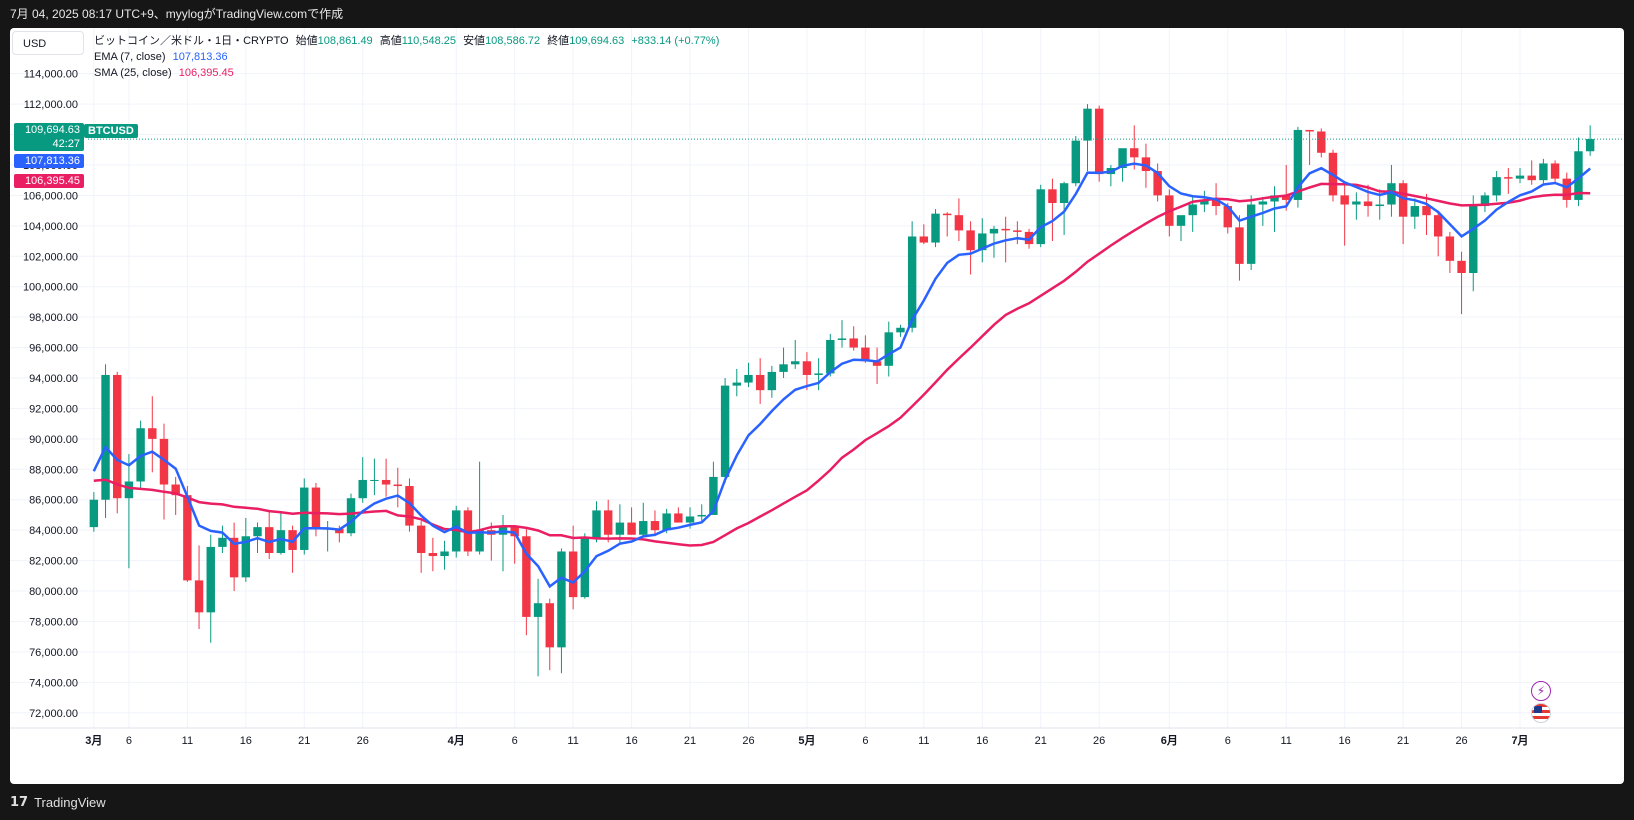 This screenshot has height=820, width=1634. I want to click on y-tick-label: 104,000.00, so click(50, 227).